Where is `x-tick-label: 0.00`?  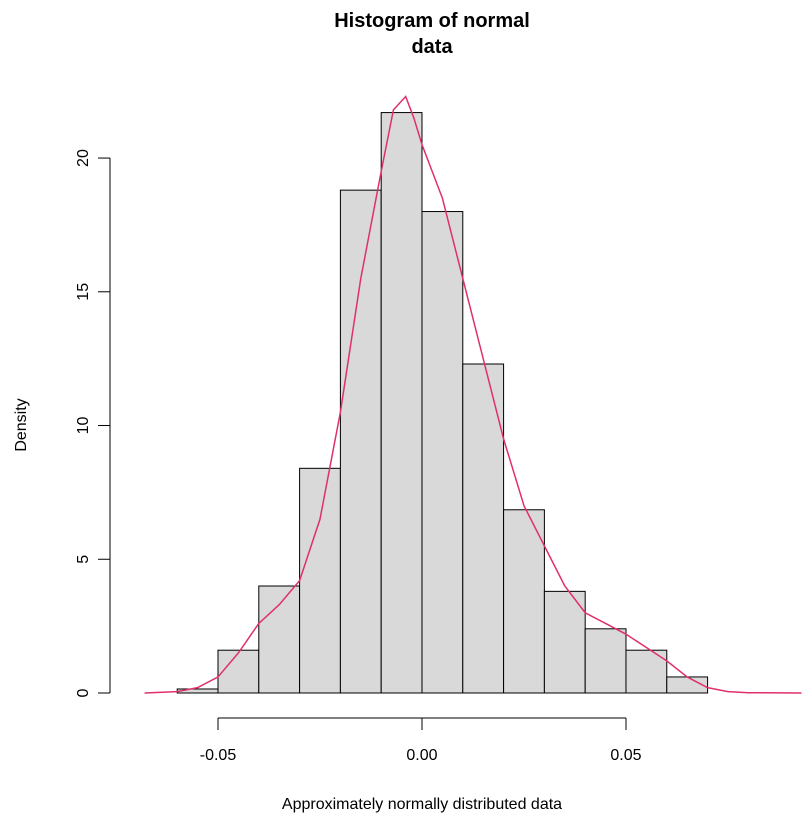
x-tick-label: 0.00 is located at coordinates (421, 755).